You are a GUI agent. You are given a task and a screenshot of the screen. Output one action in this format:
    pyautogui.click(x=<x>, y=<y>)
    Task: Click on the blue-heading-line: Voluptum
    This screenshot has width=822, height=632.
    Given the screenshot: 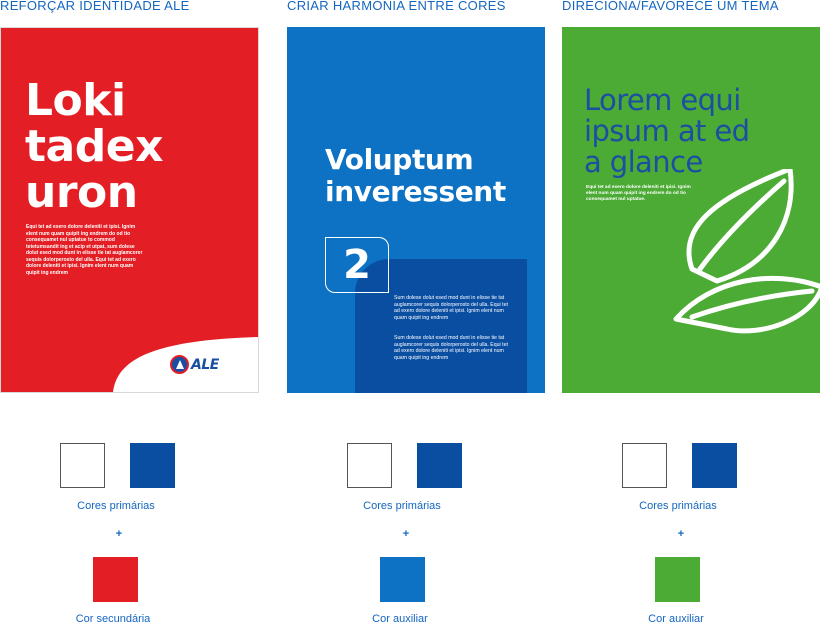 What is the action you would take?
    pyautogui.click(x=399, y=159)
    